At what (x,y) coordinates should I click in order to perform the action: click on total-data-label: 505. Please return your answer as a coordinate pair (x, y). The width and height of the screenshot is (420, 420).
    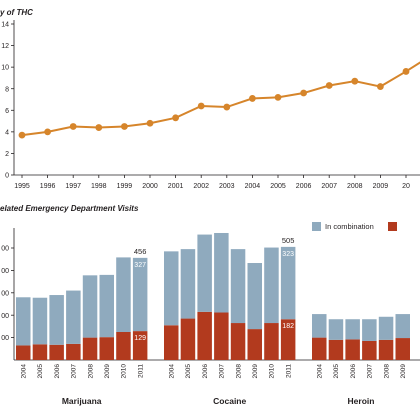
    Looking at the image, I should click on (288, 240).